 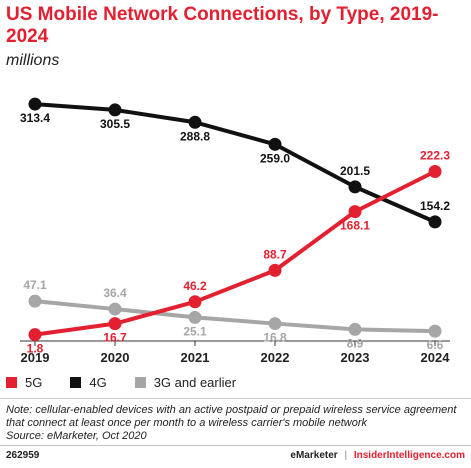 I want to click on series-line-3g, so click(x=235, y=316).